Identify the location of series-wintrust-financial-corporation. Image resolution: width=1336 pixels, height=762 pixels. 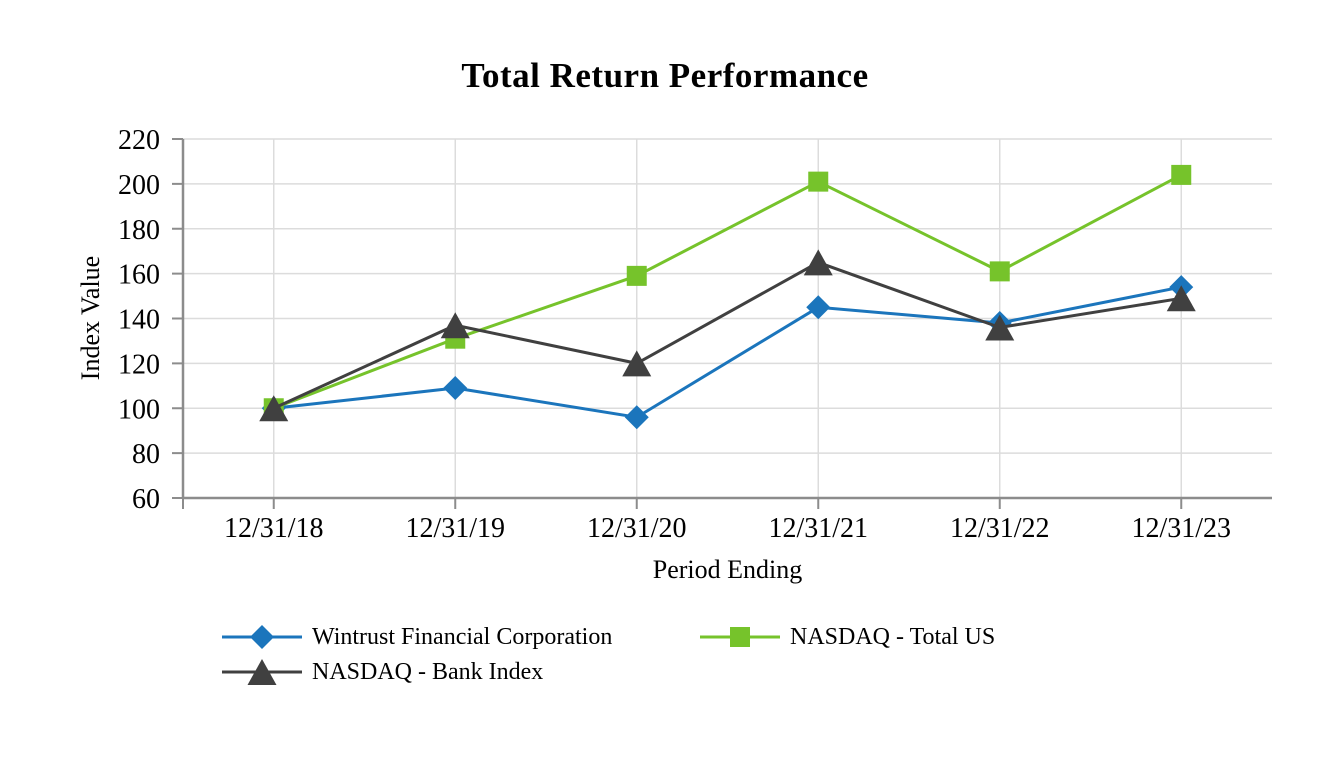
(727, 352).